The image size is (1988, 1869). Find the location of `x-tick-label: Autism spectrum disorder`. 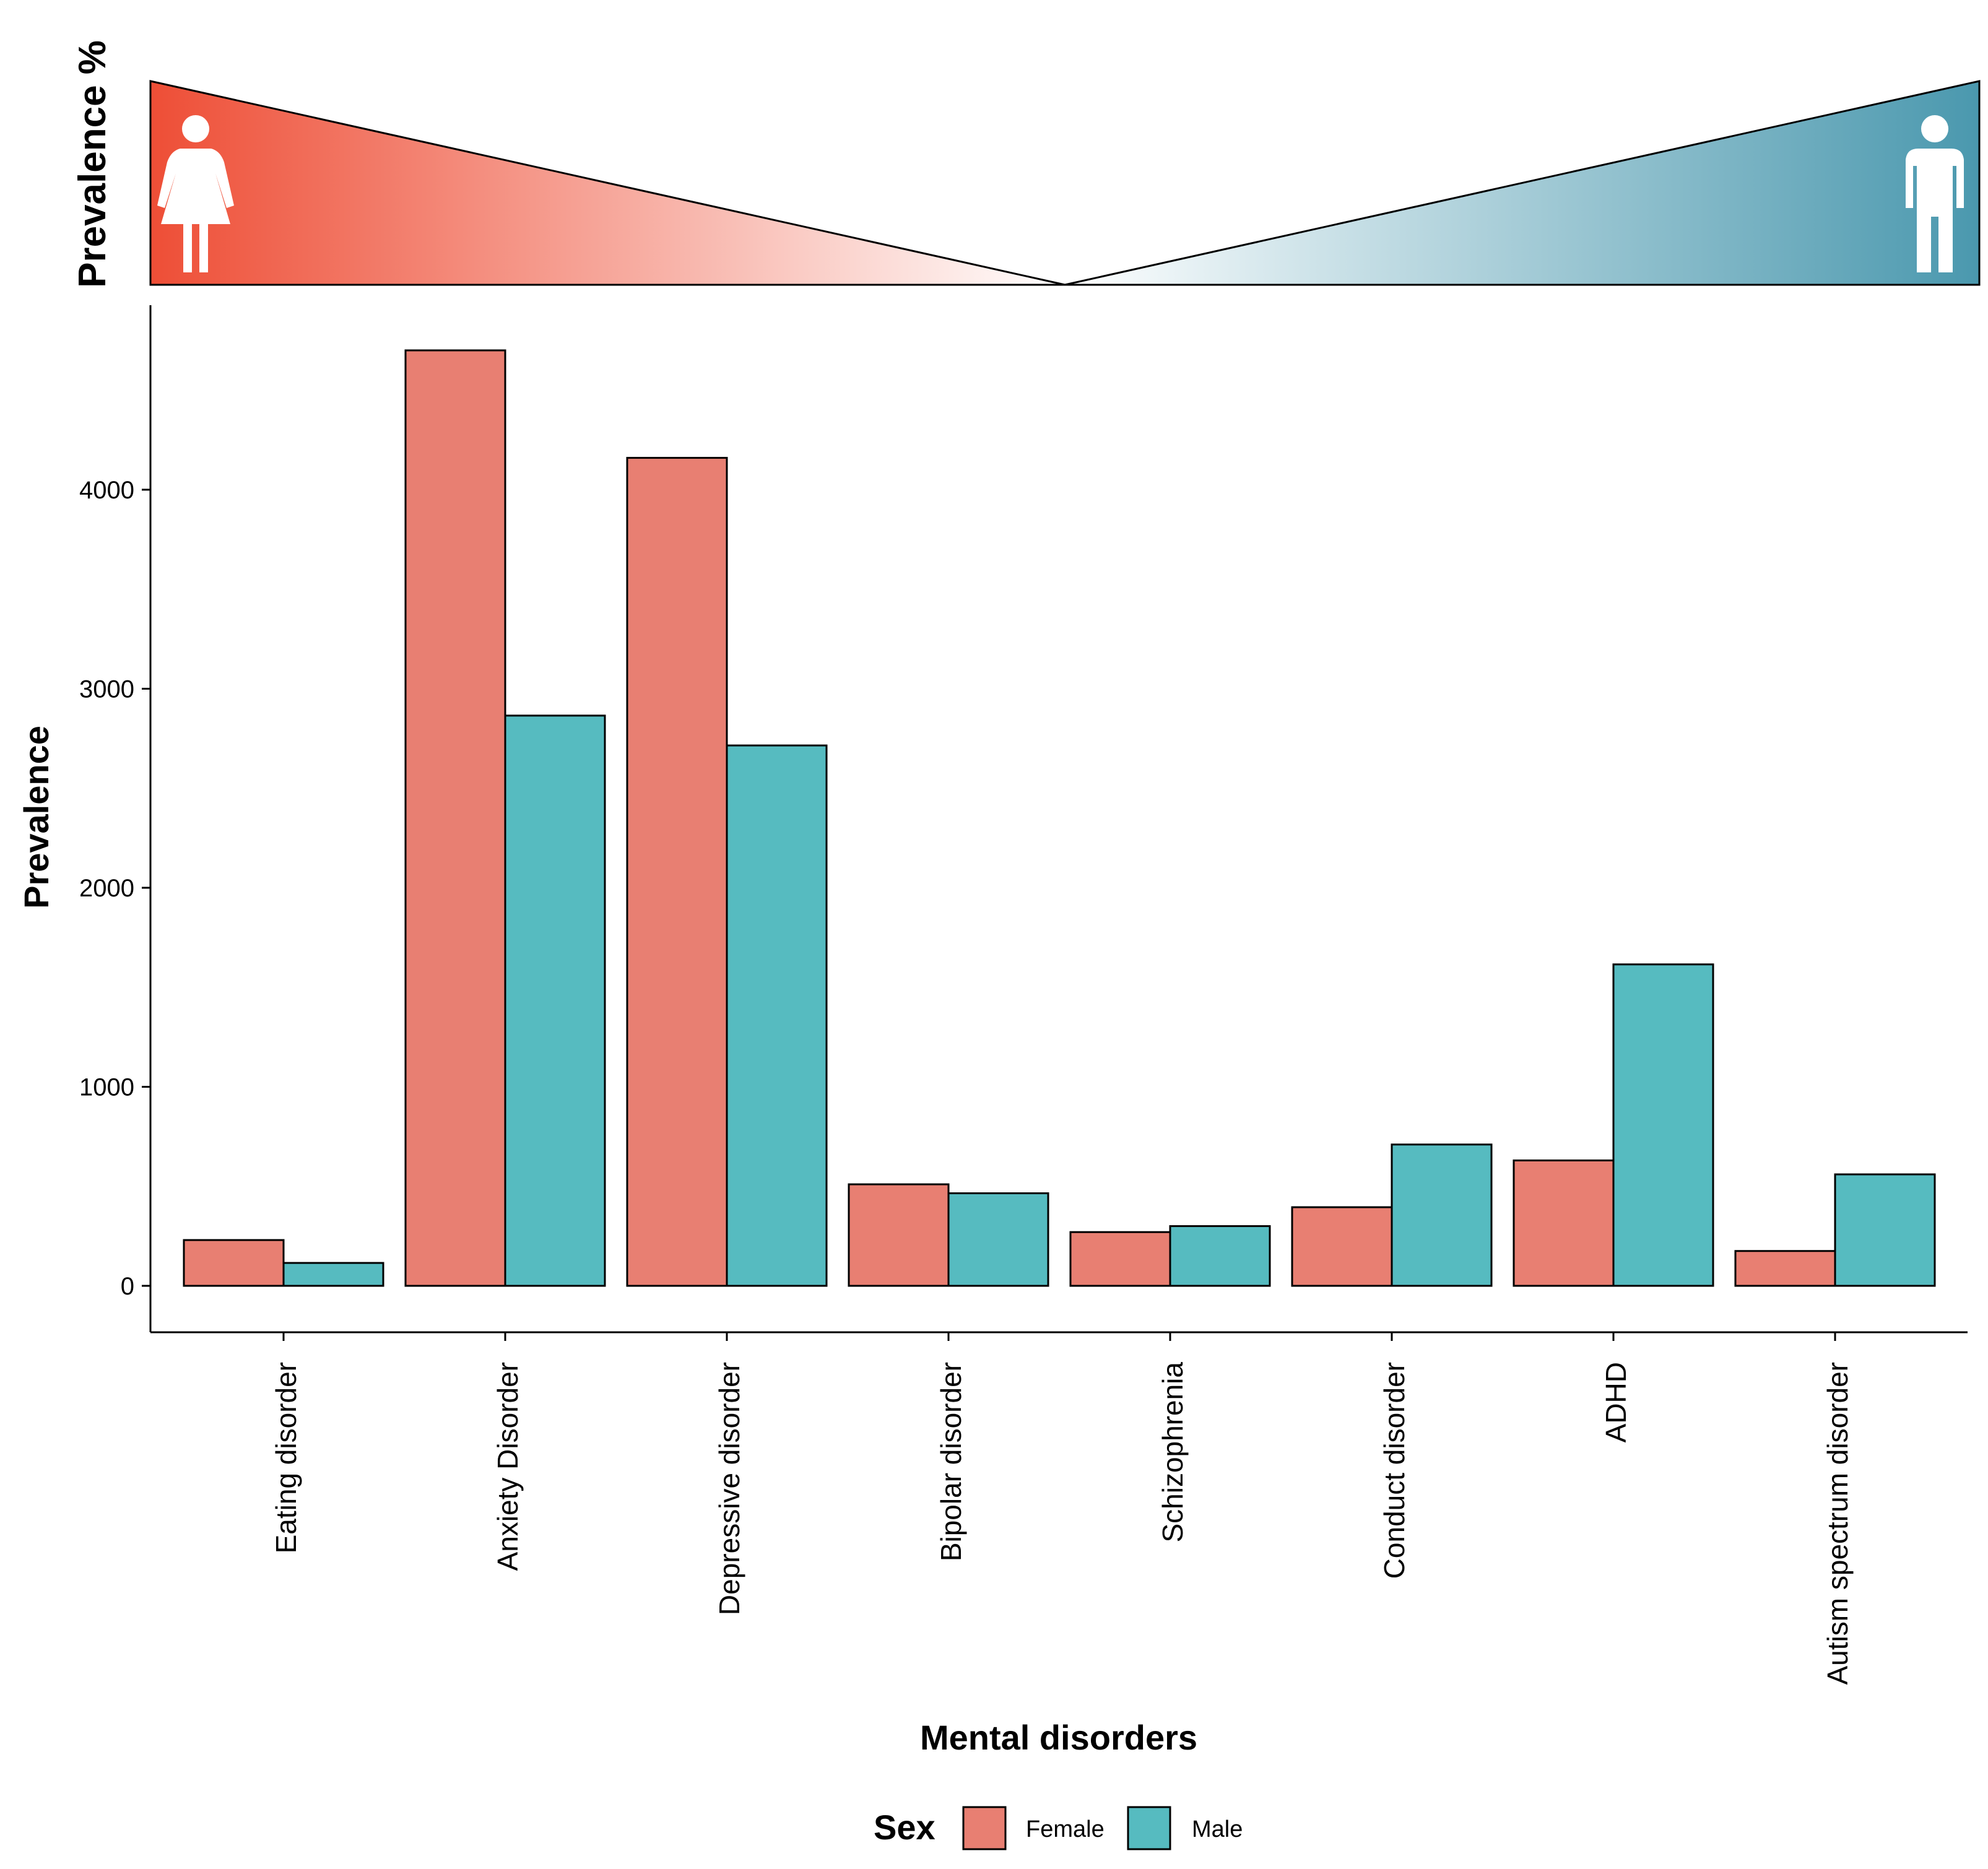

x-tick-label: Autism spectrum disorder is located at coordinates (1837, 1523).